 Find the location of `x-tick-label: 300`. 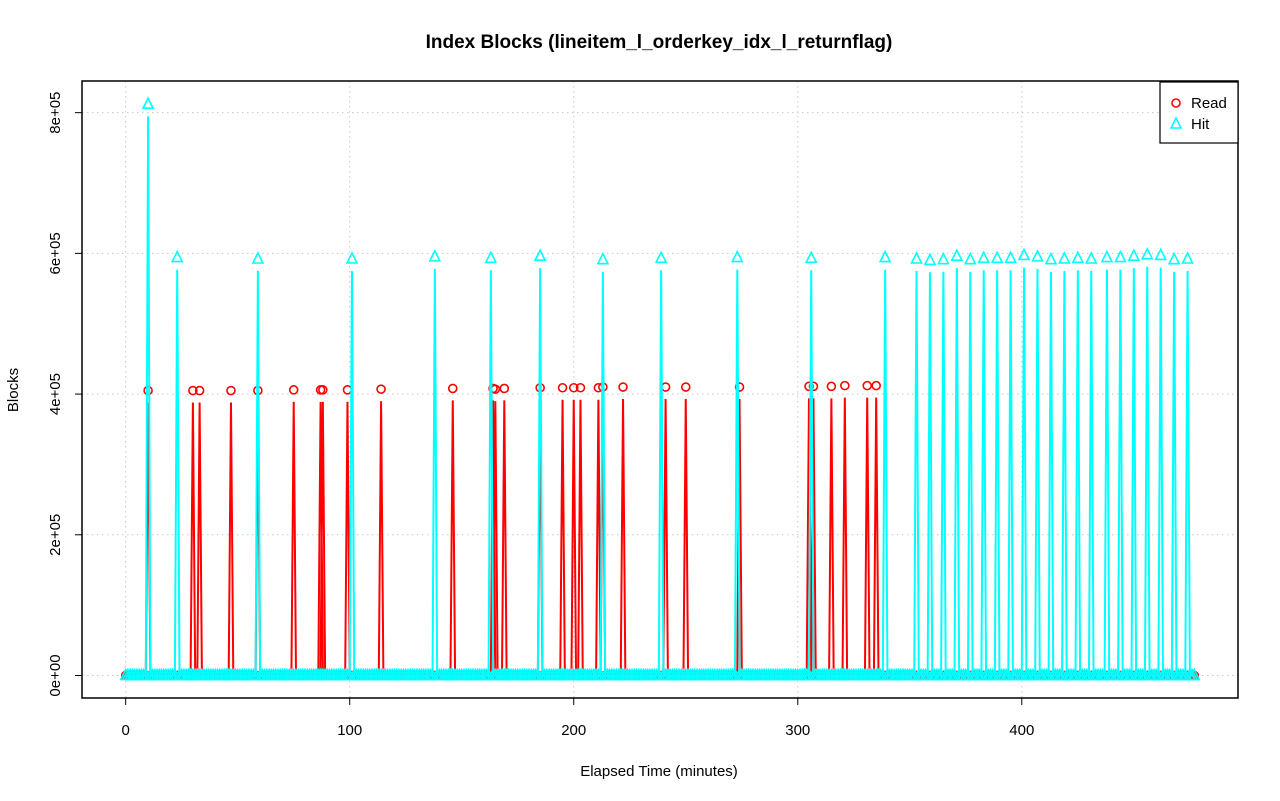

x-tick-label: 300 is located at coordinates (797, 730).